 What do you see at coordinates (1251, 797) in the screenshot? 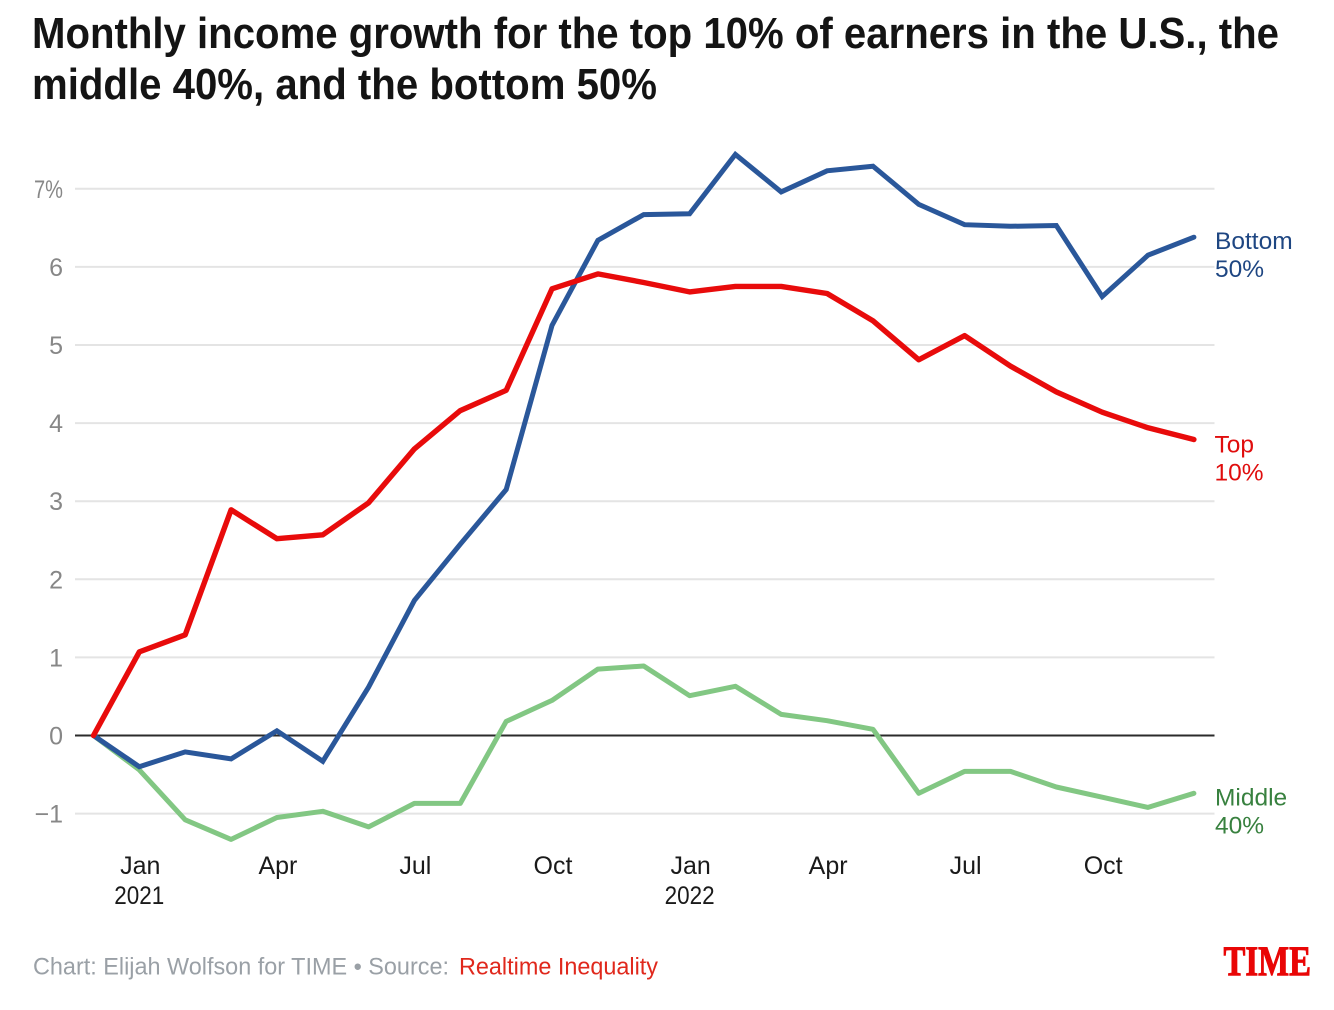
I see `svg-text: Middle` at bounding box center [1251, 797].